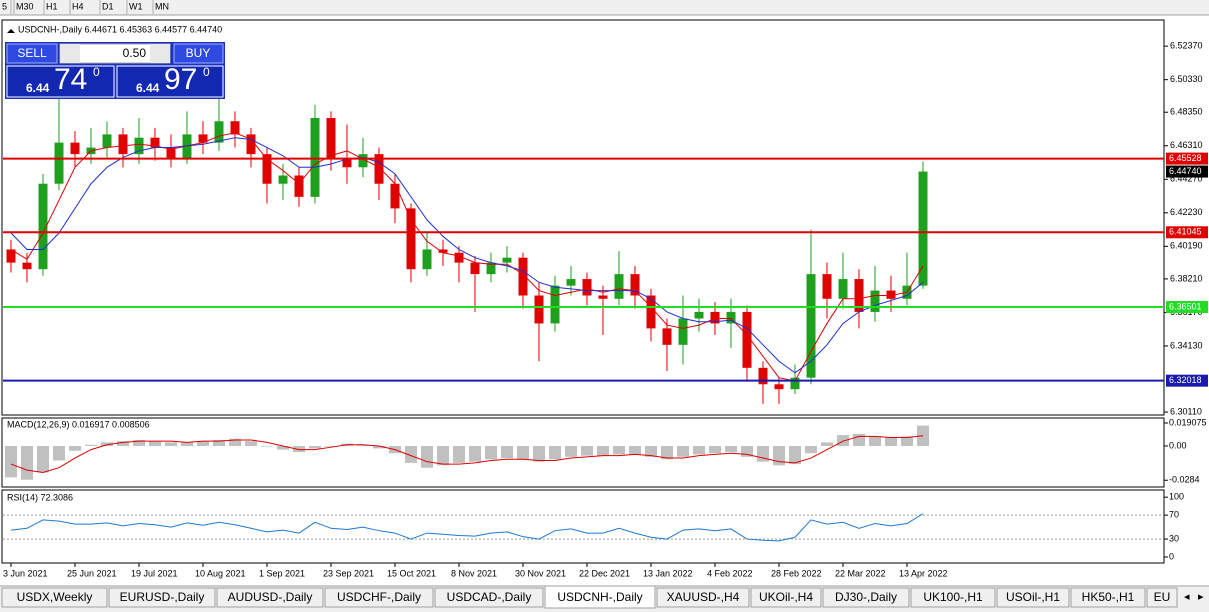  I want to click on tab: USDCNH-,Daily, so click(600, 597).